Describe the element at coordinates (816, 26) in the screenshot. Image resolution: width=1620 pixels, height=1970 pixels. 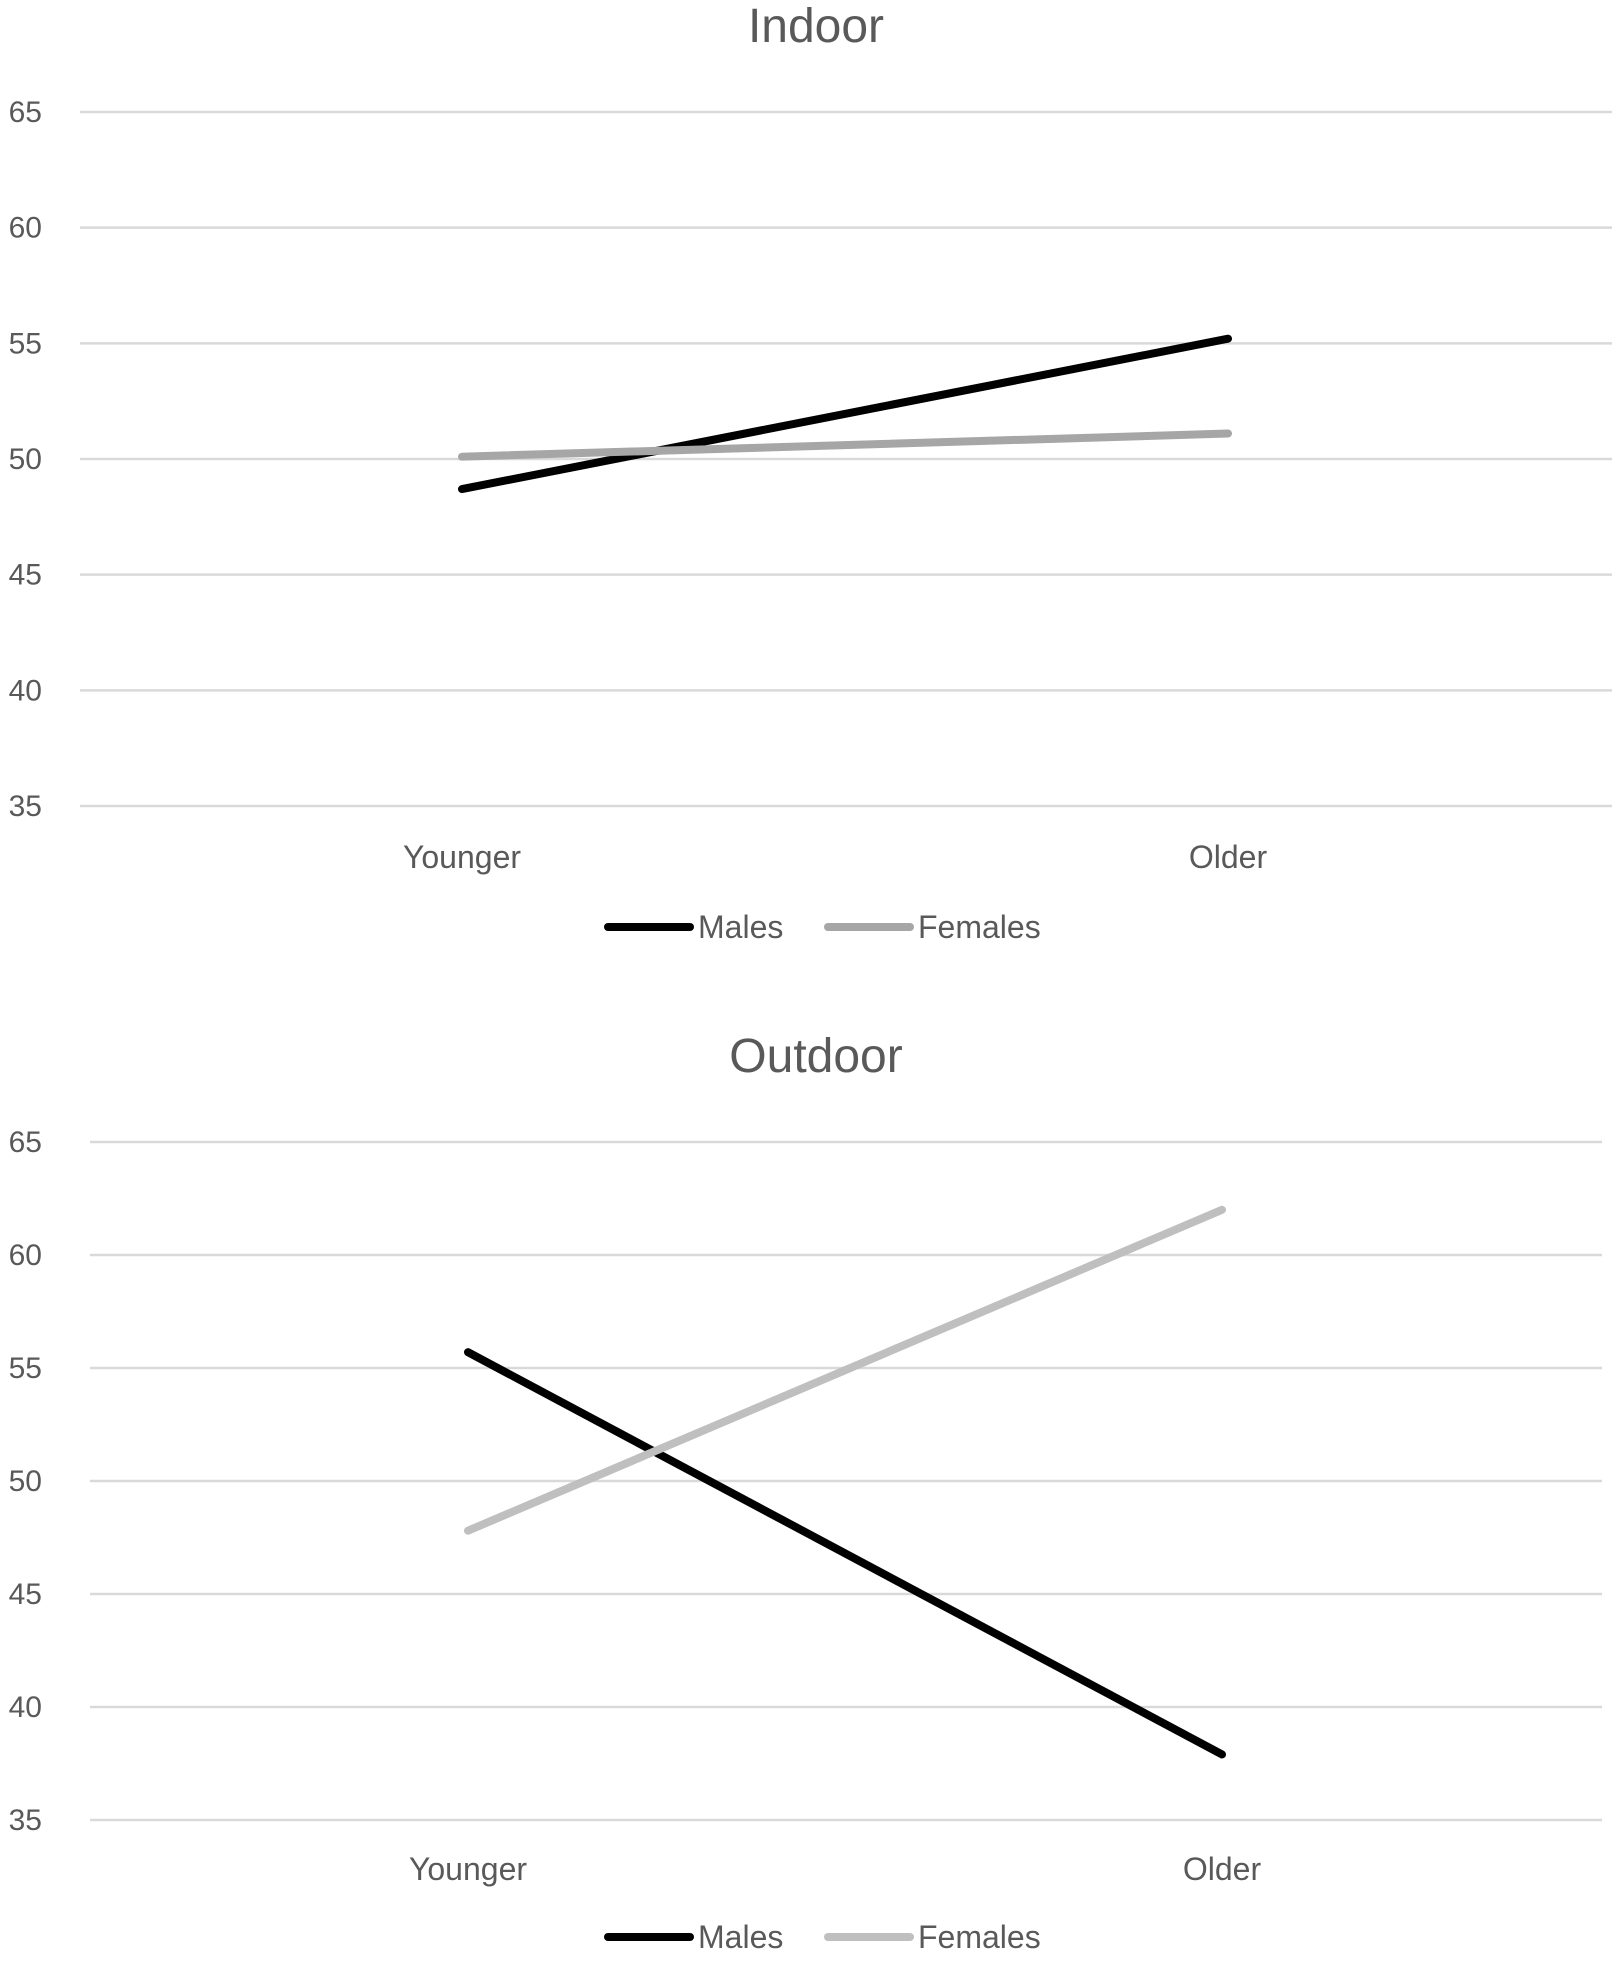
I see `chart-title: Indoor` at that location.